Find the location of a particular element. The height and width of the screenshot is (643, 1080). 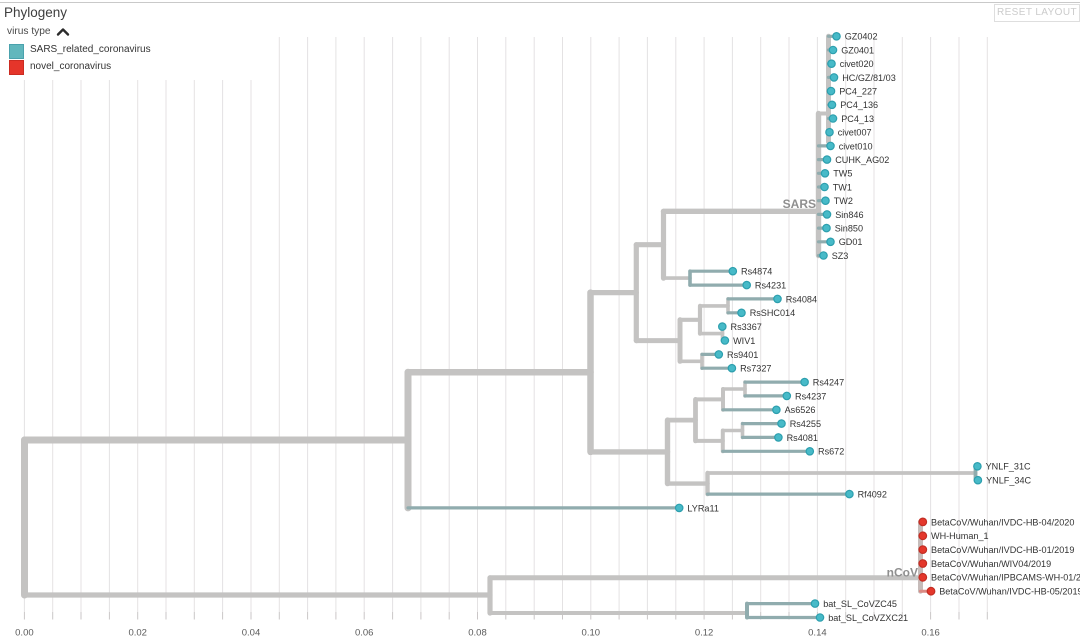

svg-text: 0.12 is located at coordinates (704, 633).